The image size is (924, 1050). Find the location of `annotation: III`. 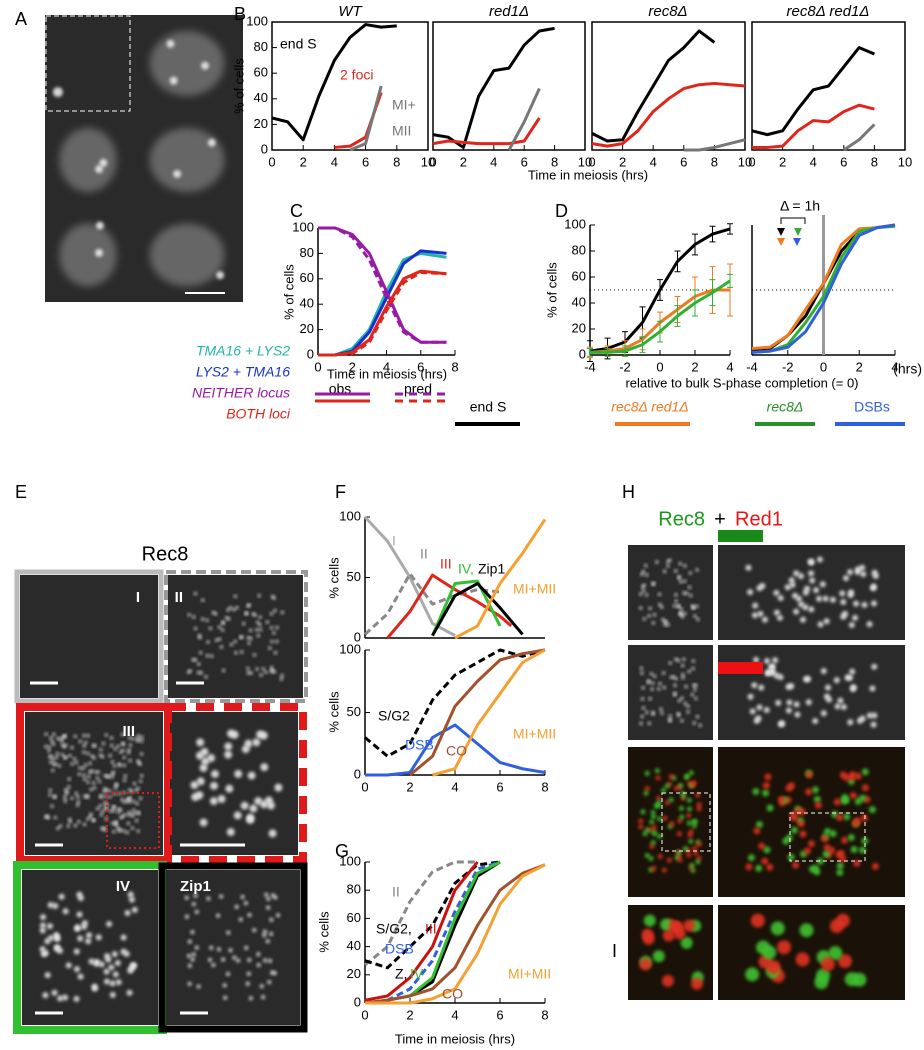

annotation: III is located at coordinates (446, 564).